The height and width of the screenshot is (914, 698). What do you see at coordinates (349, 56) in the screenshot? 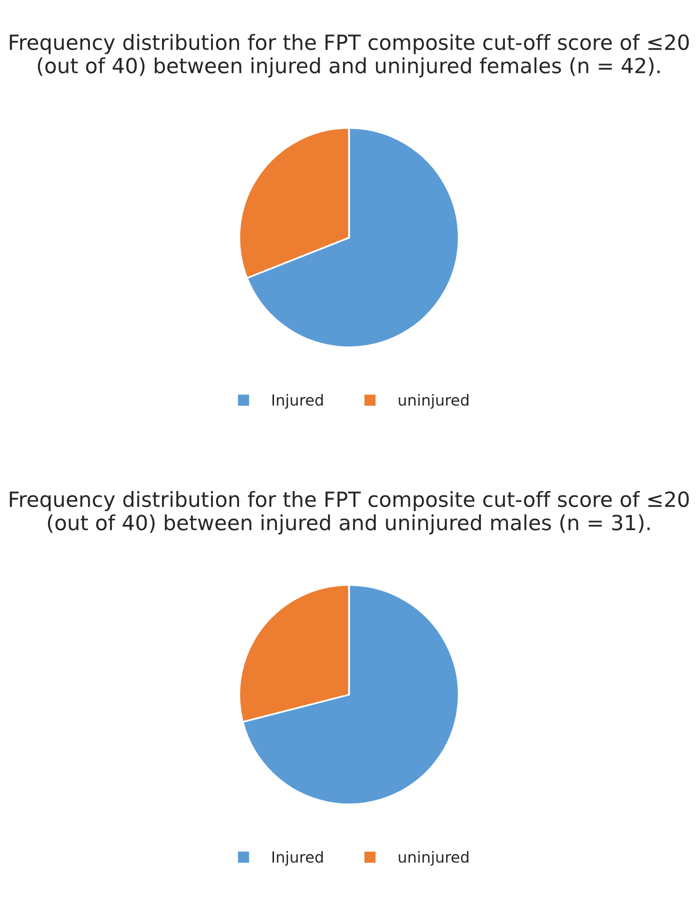
I see `chart-title: Frequency distribution for the FPT composite cut-off score of ≤20 (out of 40) between injured and uninjured females (n = 42).` at bounding box center [349, 56].